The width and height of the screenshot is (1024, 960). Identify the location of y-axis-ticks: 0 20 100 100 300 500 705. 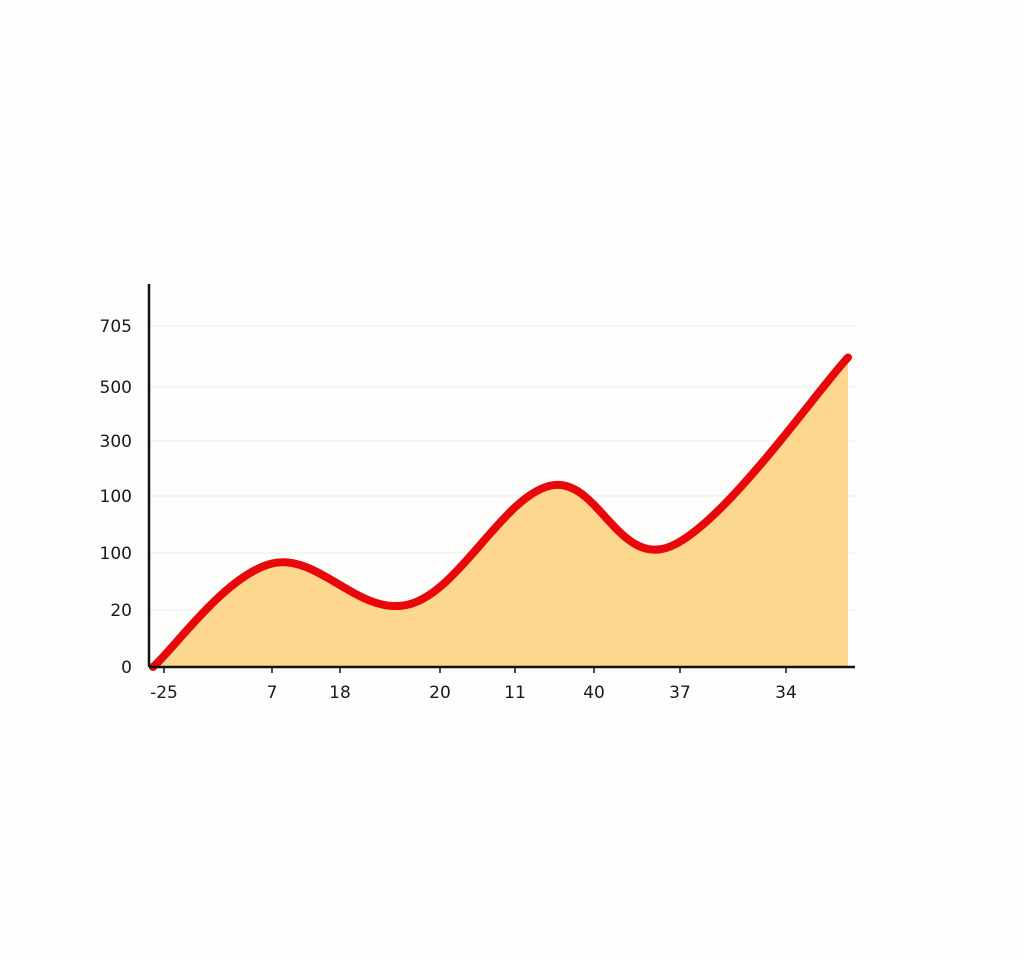
(116, 497).